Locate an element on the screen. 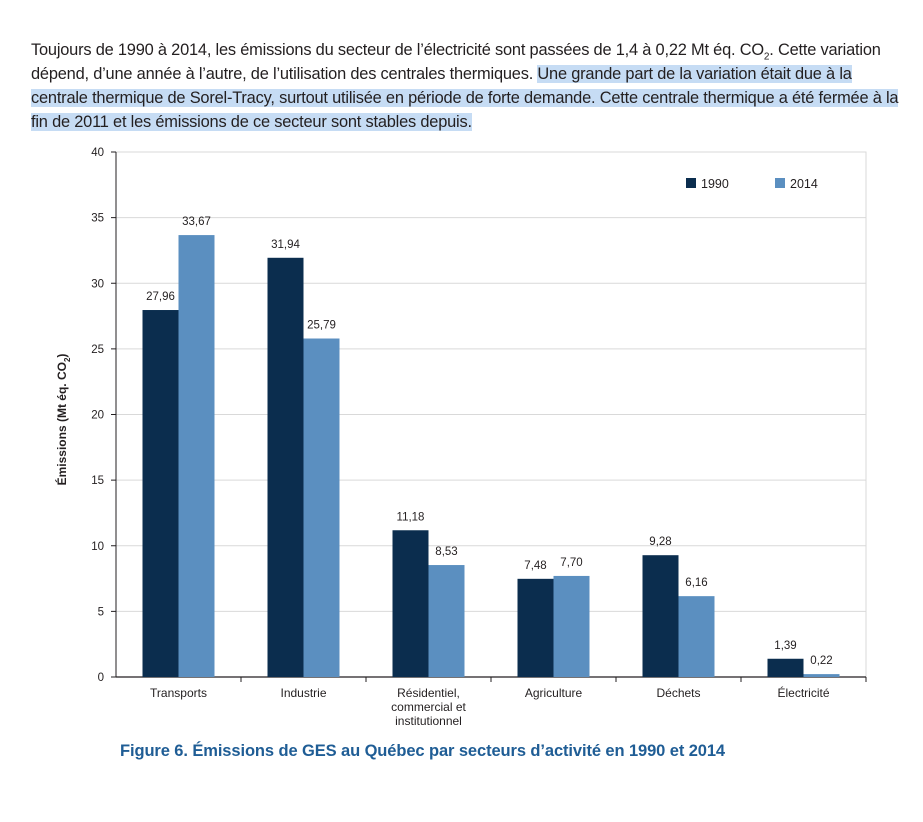  legend: 1990 2014 is located at coordinates (752, 184).